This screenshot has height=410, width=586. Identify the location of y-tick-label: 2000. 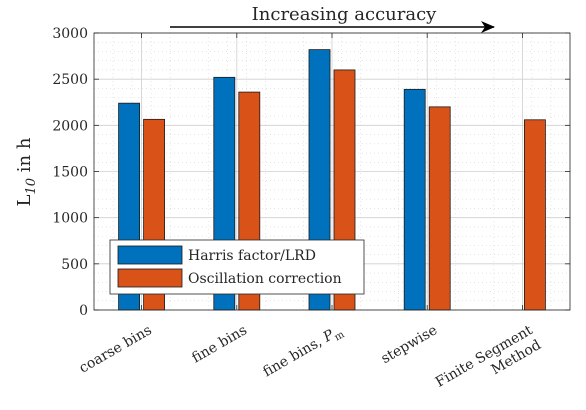
(70, 126).